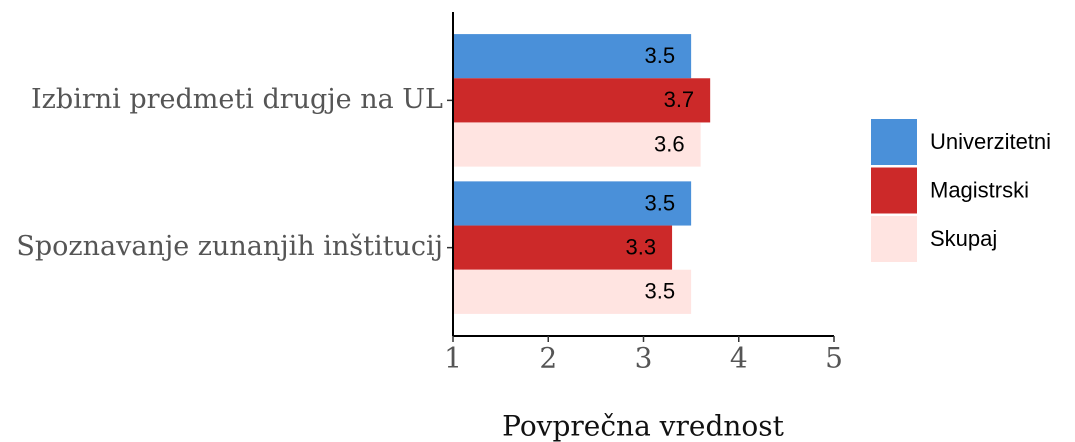 The image size is (1075, 442). Describe the element at coordinates (643, 426) in the screenshot. I see `x-axis-title: Povprečna vrednost` at that location.